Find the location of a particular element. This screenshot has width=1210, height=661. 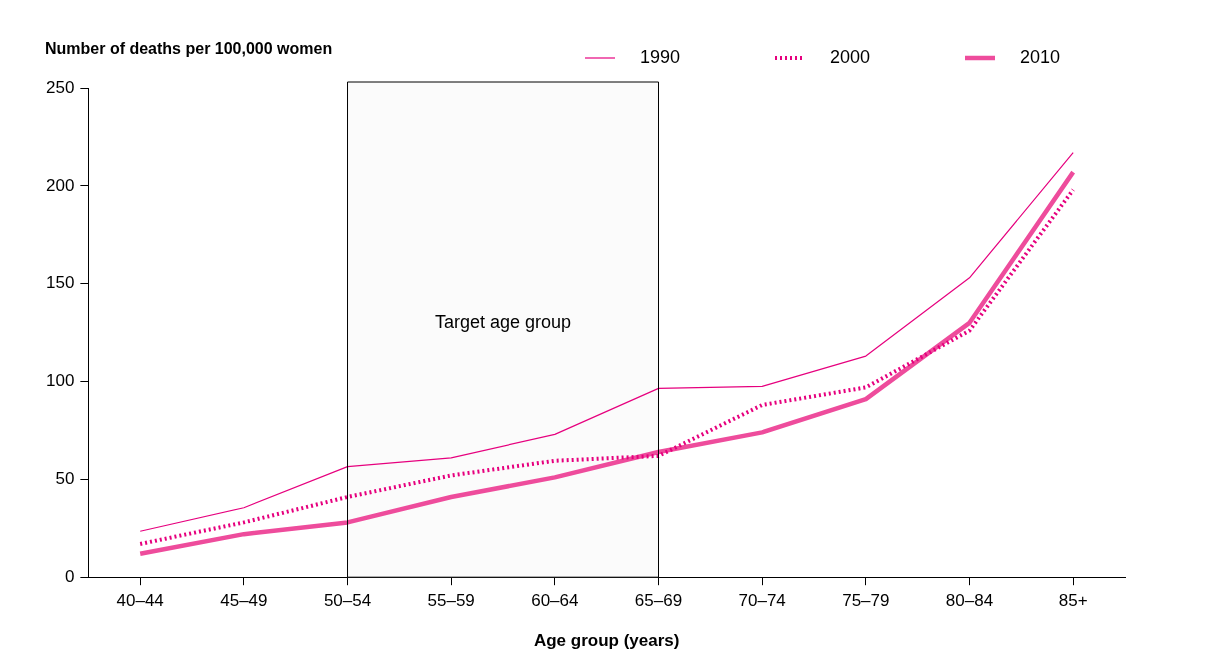

x-tick-label: 80–84 is located at coordinates (969, 601).